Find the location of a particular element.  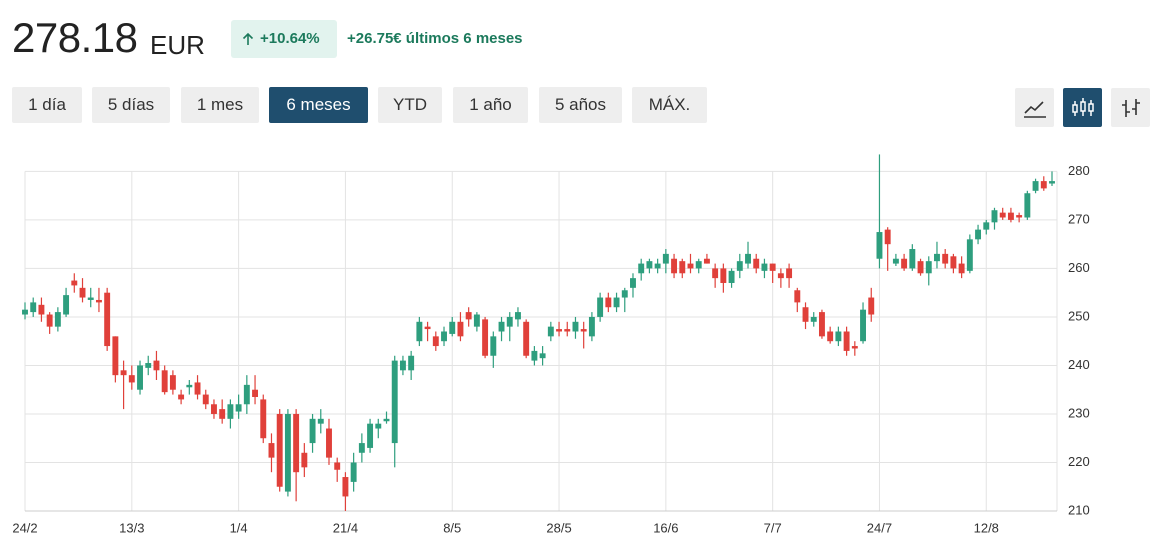

range-button: 1 año is located at coordinates (490, 105).